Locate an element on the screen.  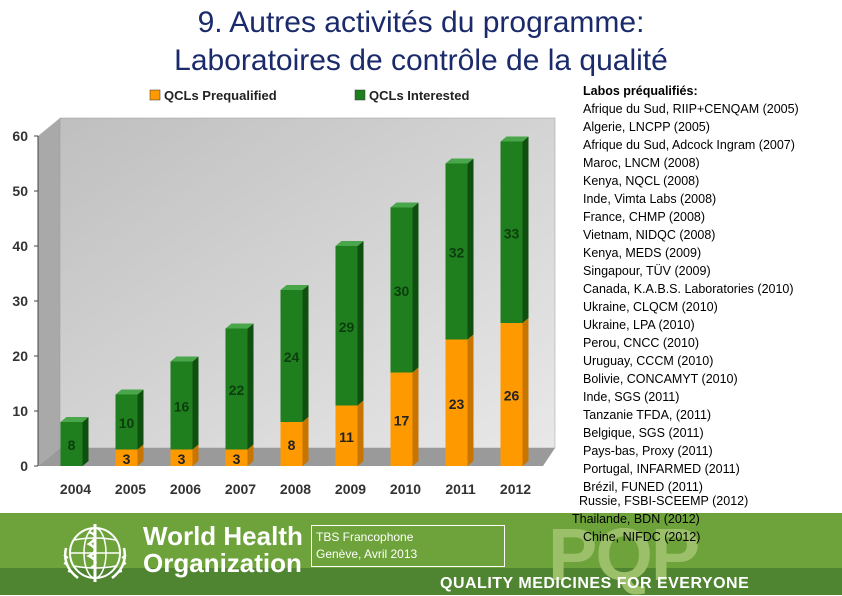
lab-item: Tanzanie TFDA, (2011) is located at coordinates (647, 415).